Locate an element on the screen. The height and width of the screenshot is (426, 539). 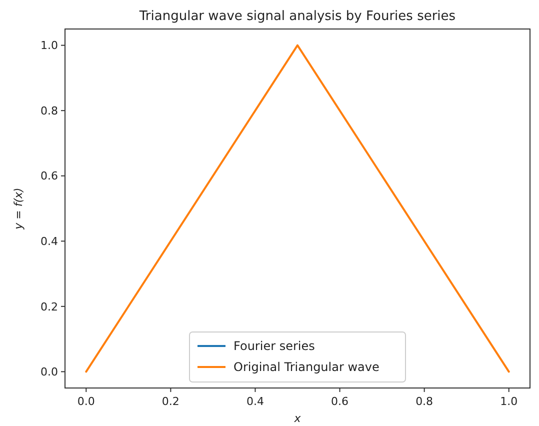
legend-label: Fourier series is located at coordinates (274, 346).